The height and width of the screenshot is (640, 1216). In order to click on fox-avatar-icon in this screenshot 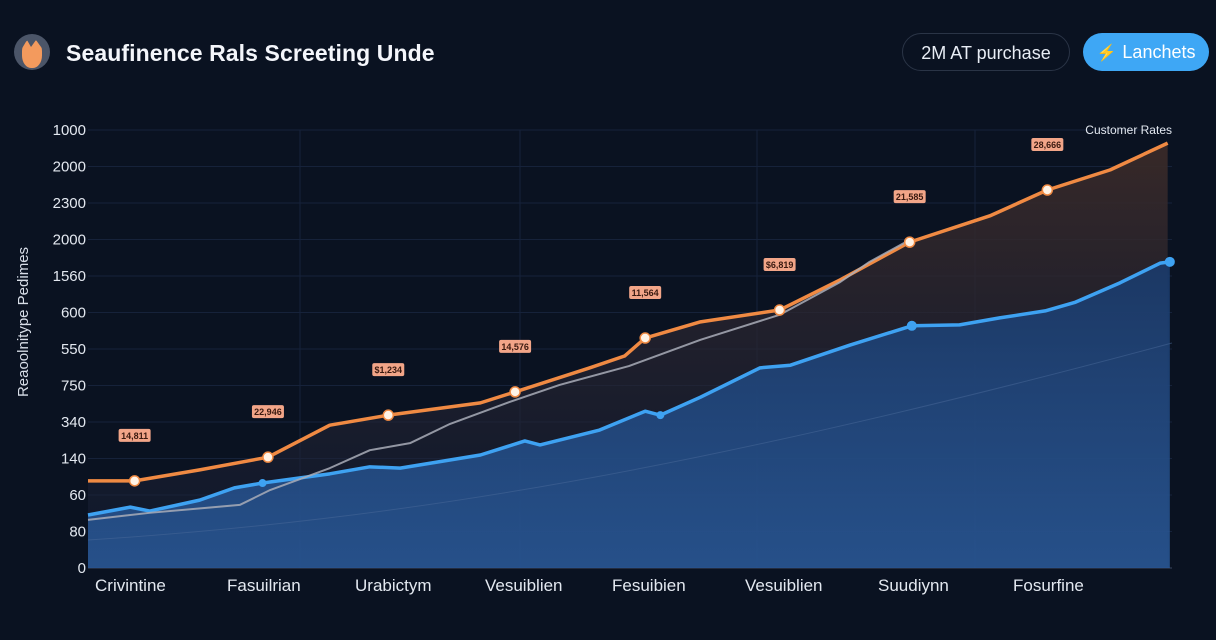, I will do `click(32, 52)`.